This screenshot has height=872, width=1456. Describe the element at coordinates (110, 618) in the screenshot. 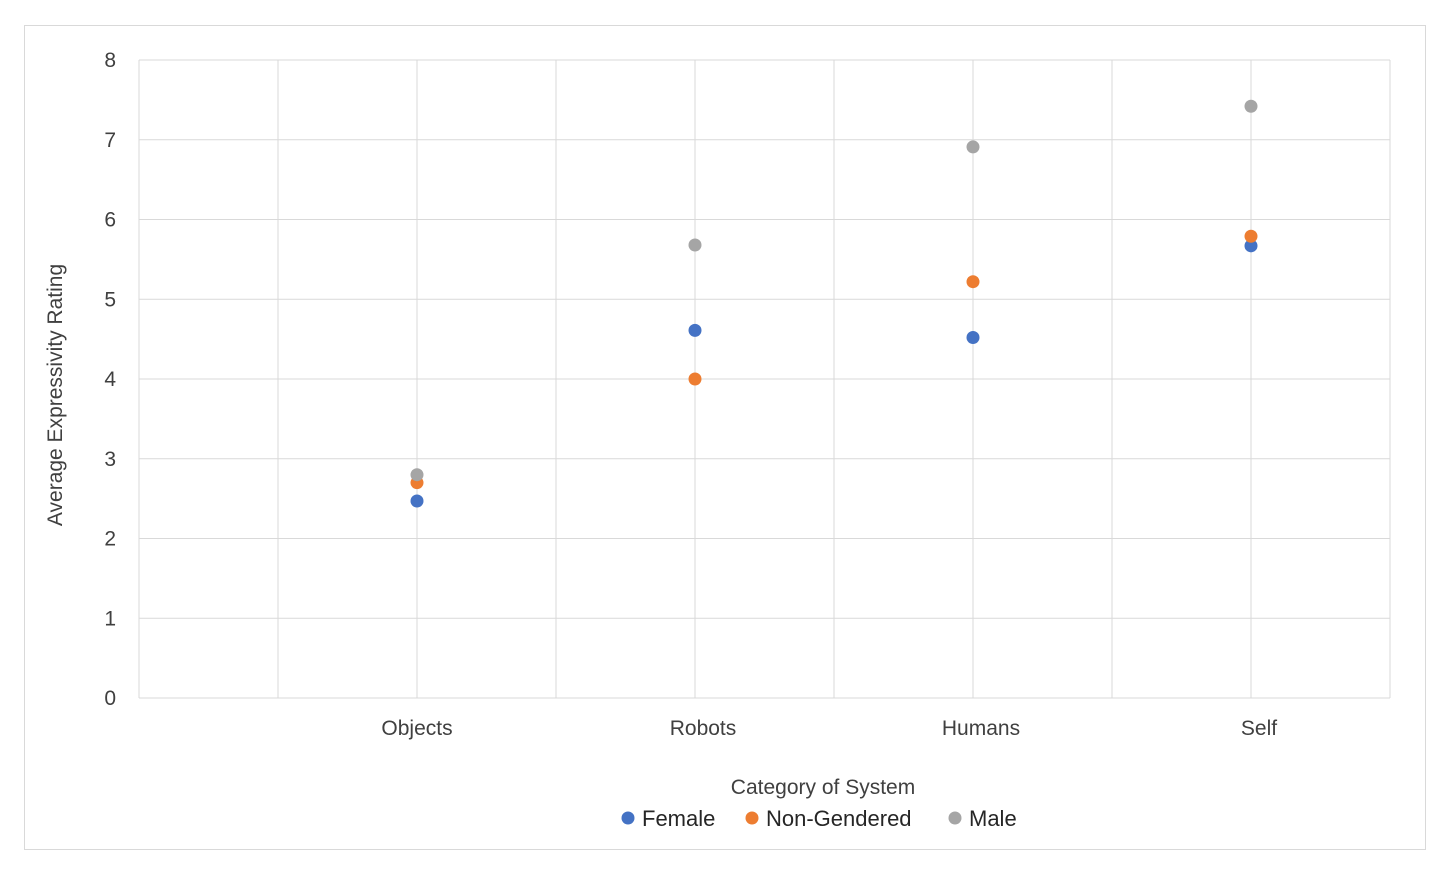

I see `y-tick-label: 1` at that location.